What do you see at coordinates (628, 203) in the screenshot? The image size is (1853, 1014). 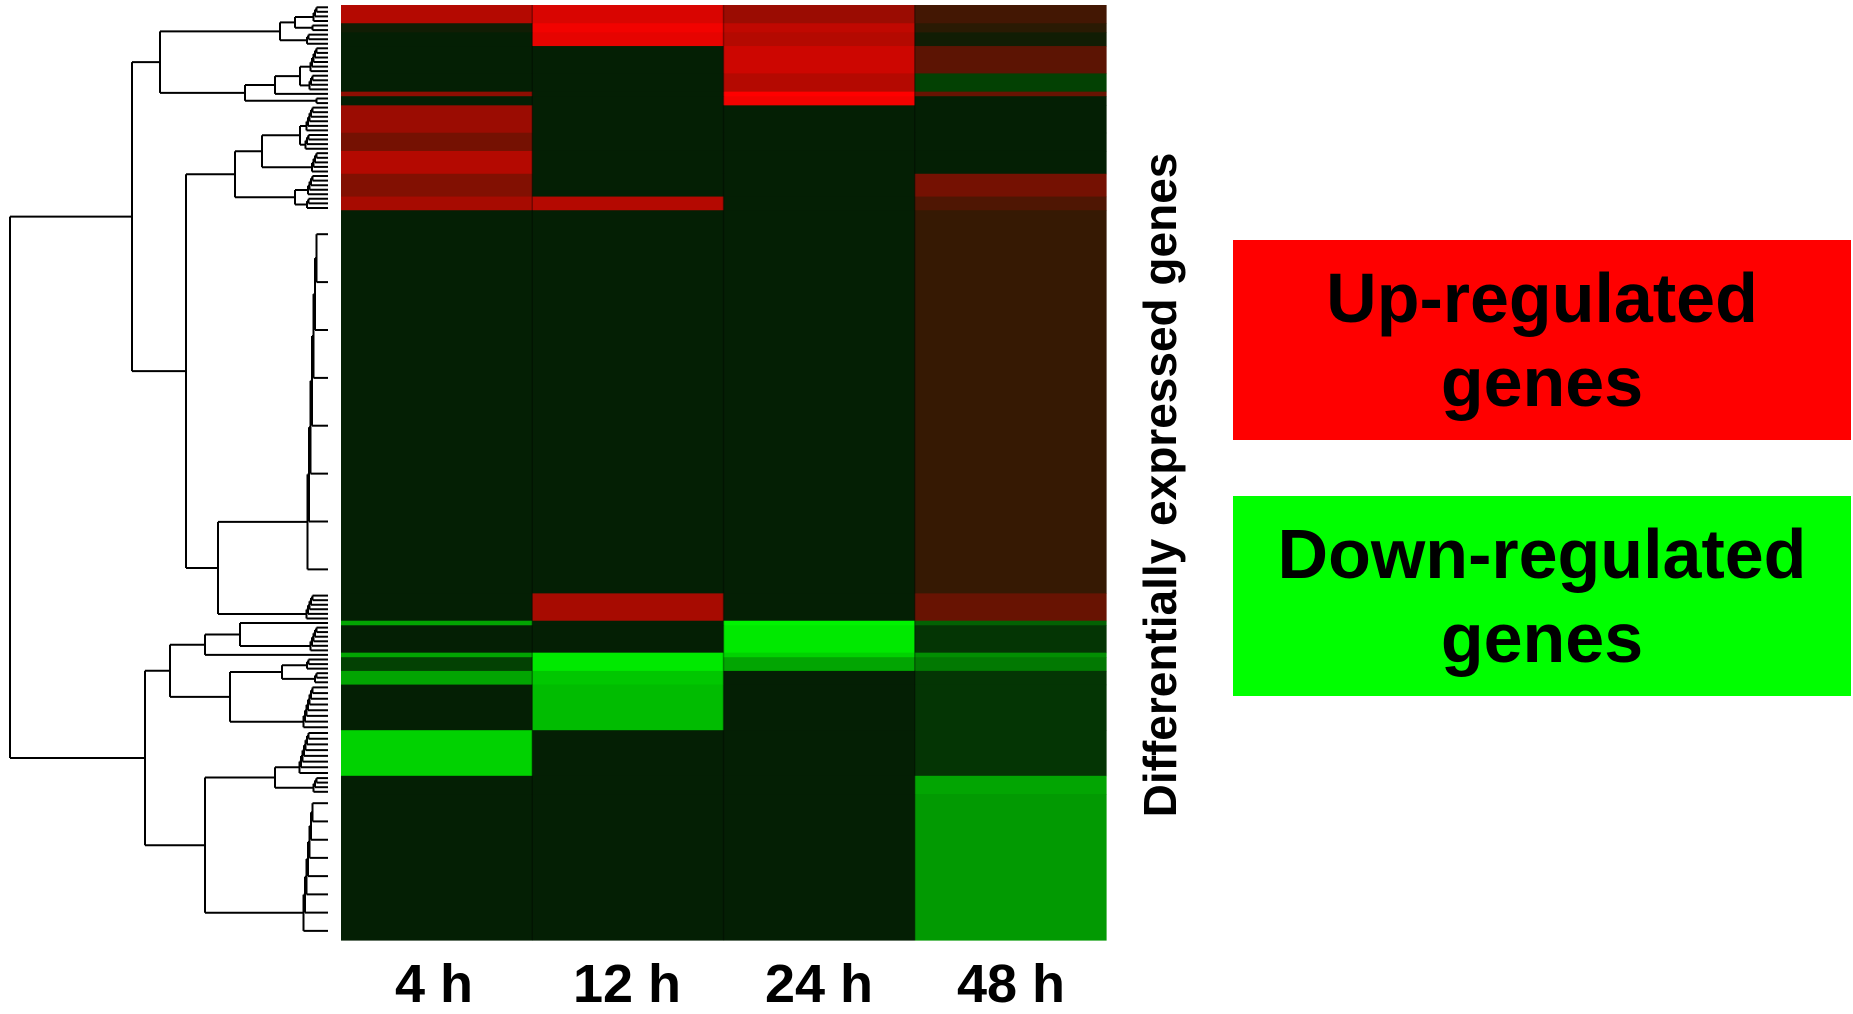 I see `heatmap-cell-g11-c1` at bounding box center [628, 203].